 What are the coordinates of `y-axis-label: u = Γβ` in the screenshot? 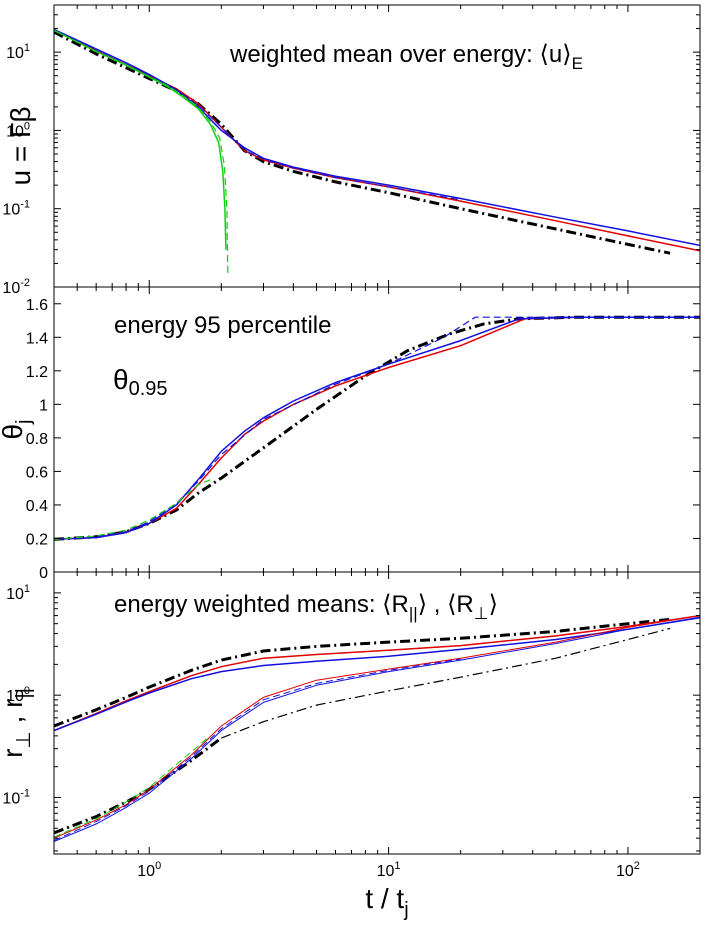 It's located at (20, 145).